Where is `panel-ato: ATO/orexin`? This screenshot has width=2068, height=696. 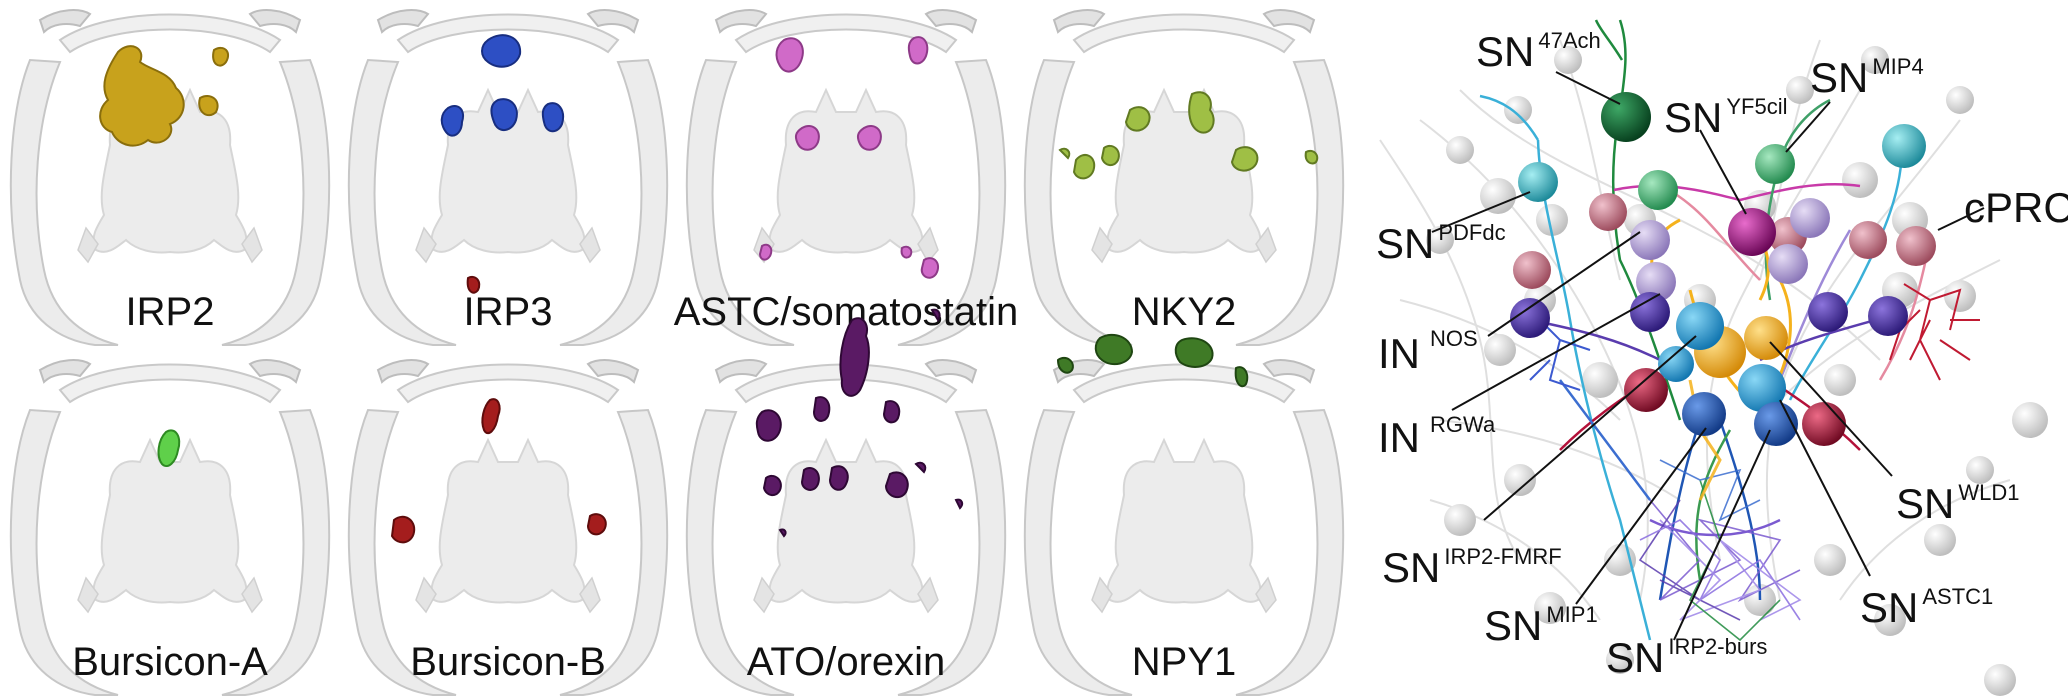 panel-ato: ATO/orexin is located at coordinates (846, 502).